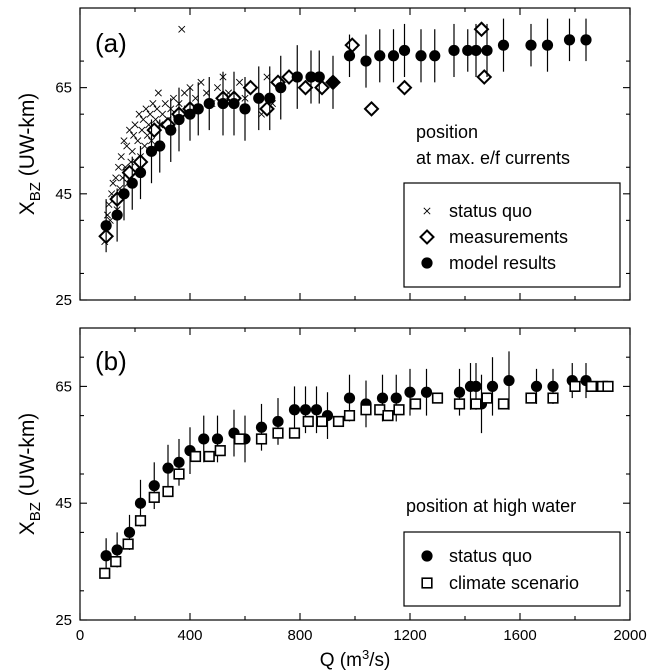 The image size is (670, 671). What do you see at coordinates (447, 132) in the screenshot?
I see `panel-a-annotation-line1: position` at bounding box center [447, 132].